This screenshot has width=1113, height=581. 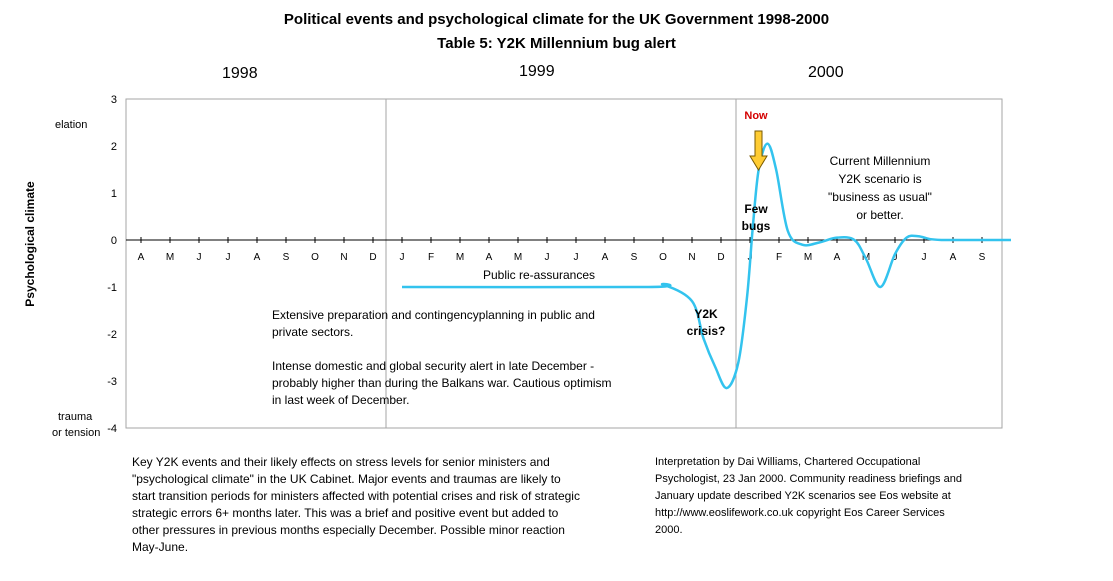 I want to click on y-annotation-tension: or tension, so click(x=76, y=433).